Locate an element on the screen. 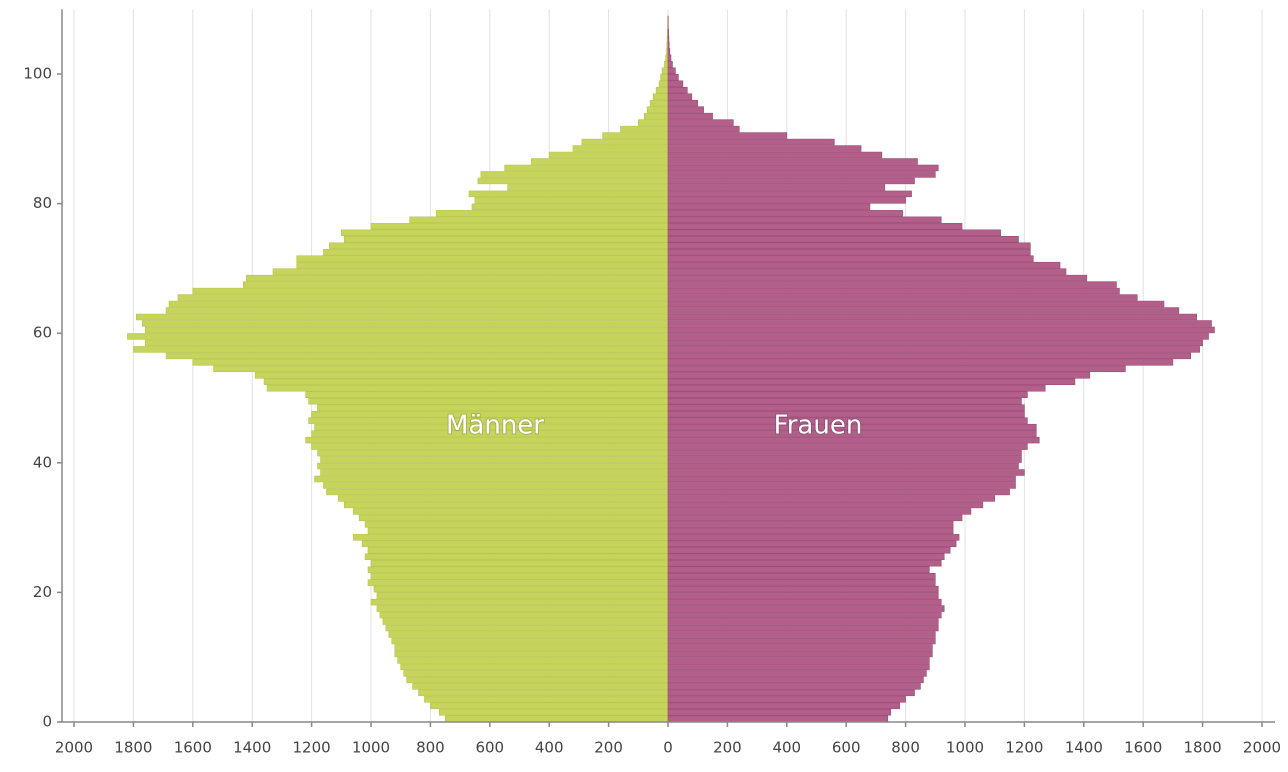  series-label: Frauen is located at coordinates (818, 426).